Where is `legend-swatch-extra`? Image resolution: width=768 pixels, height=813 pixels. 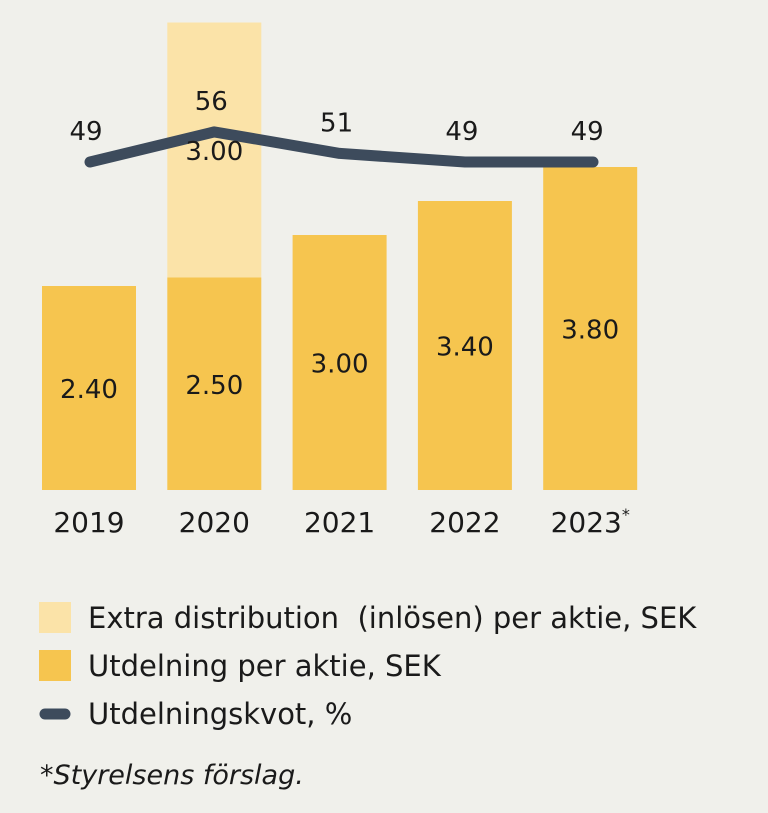 legend-swatch-extra is located at coordinates (55, 617).